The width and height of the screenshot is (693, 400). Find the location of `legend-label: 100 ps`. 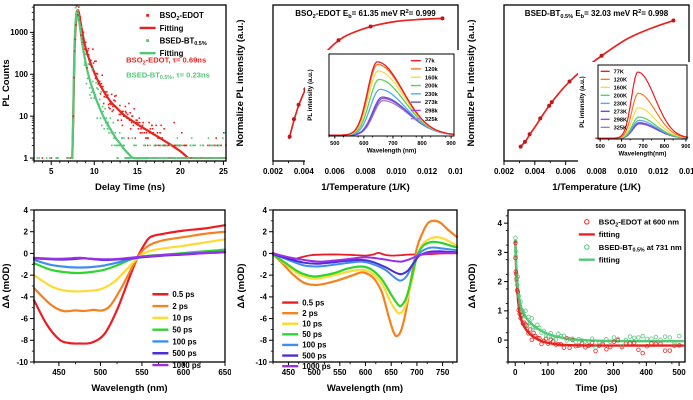

legend-label: 100 ps is located at coordinates (184, 341).